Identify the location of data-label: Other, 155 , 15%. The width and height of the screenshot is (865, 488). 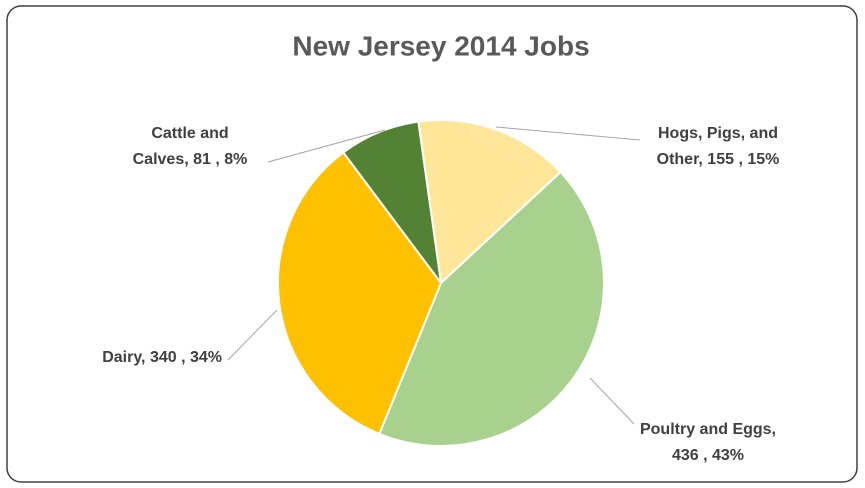
(718, 159).